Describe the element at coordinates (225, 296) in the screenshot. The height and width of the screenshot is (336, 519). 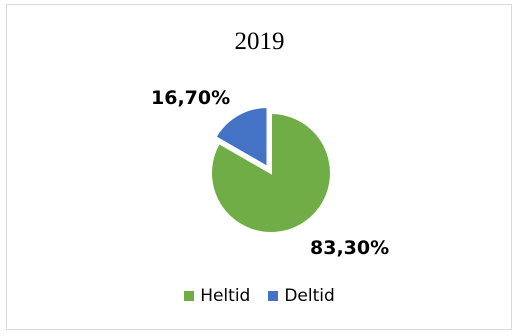
I see `legend-label-heltid: Heltid` at that location.